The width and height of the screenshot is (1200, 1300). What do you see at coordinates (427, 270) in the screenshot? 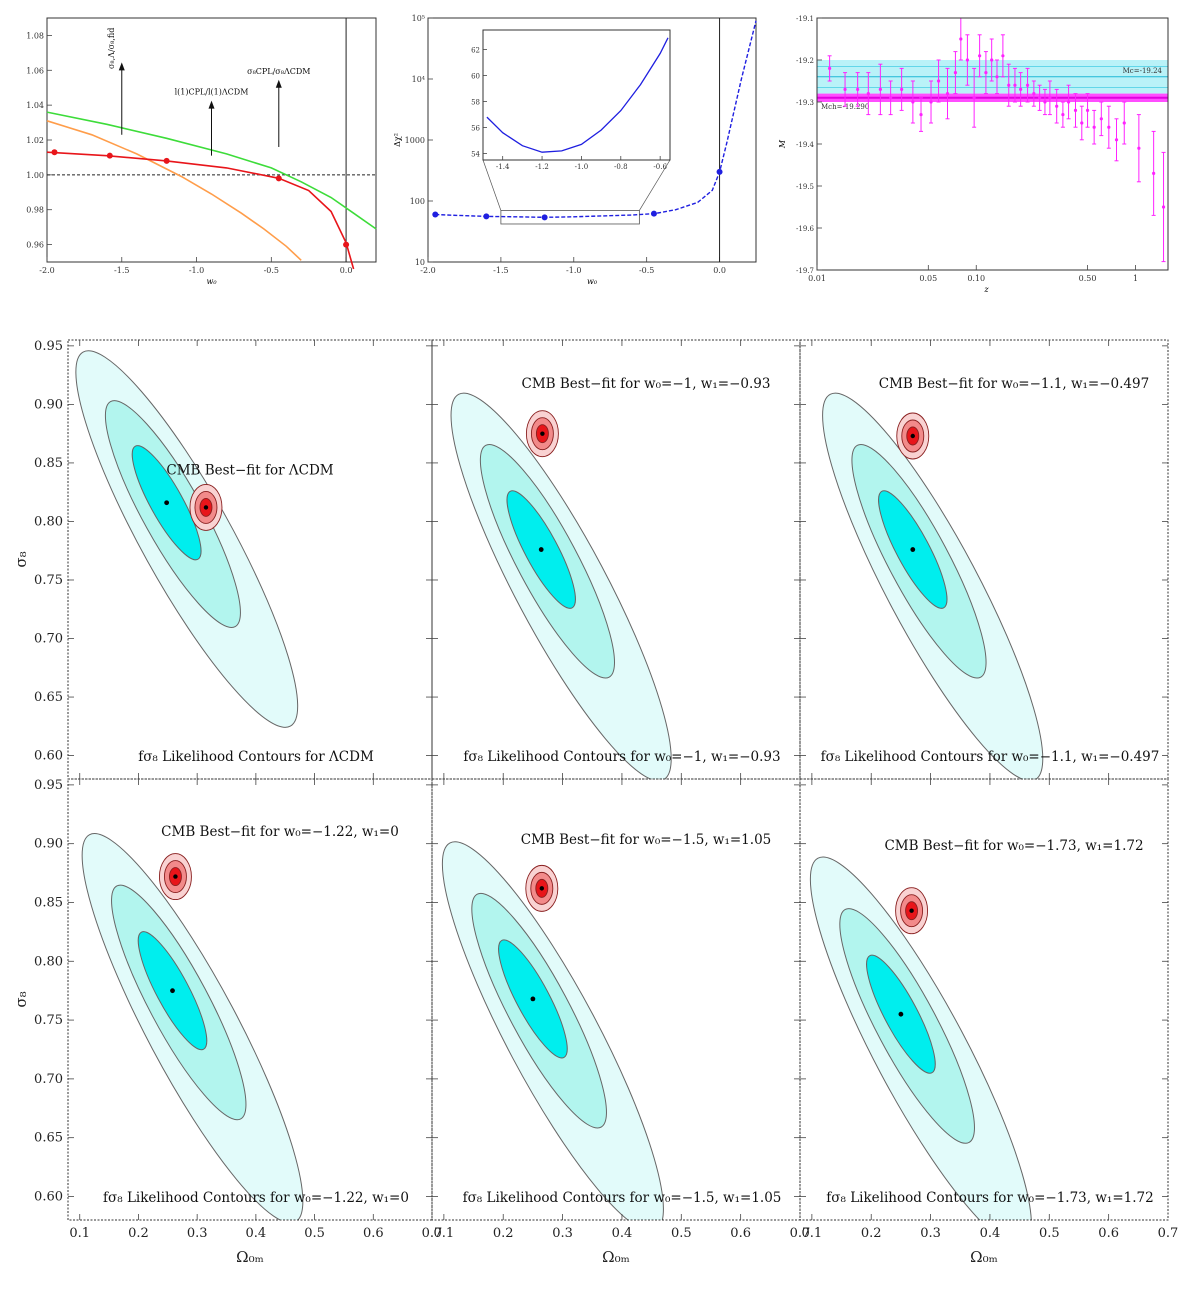
I see `x-tick-label: -2.0` at bounding box center [427, 270].